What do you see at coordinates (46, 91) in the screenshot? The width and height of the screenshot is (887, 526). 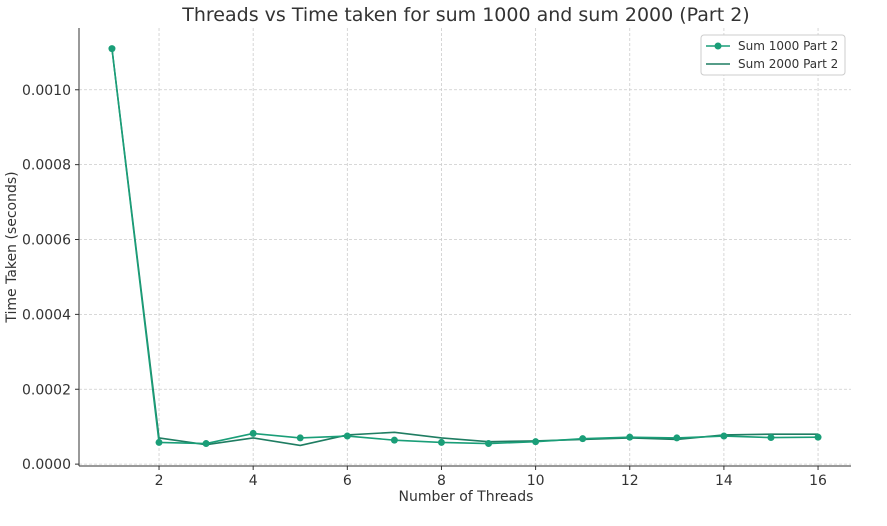 I see `y-tick-label: 0.0010` at bounding box center [46, 91].